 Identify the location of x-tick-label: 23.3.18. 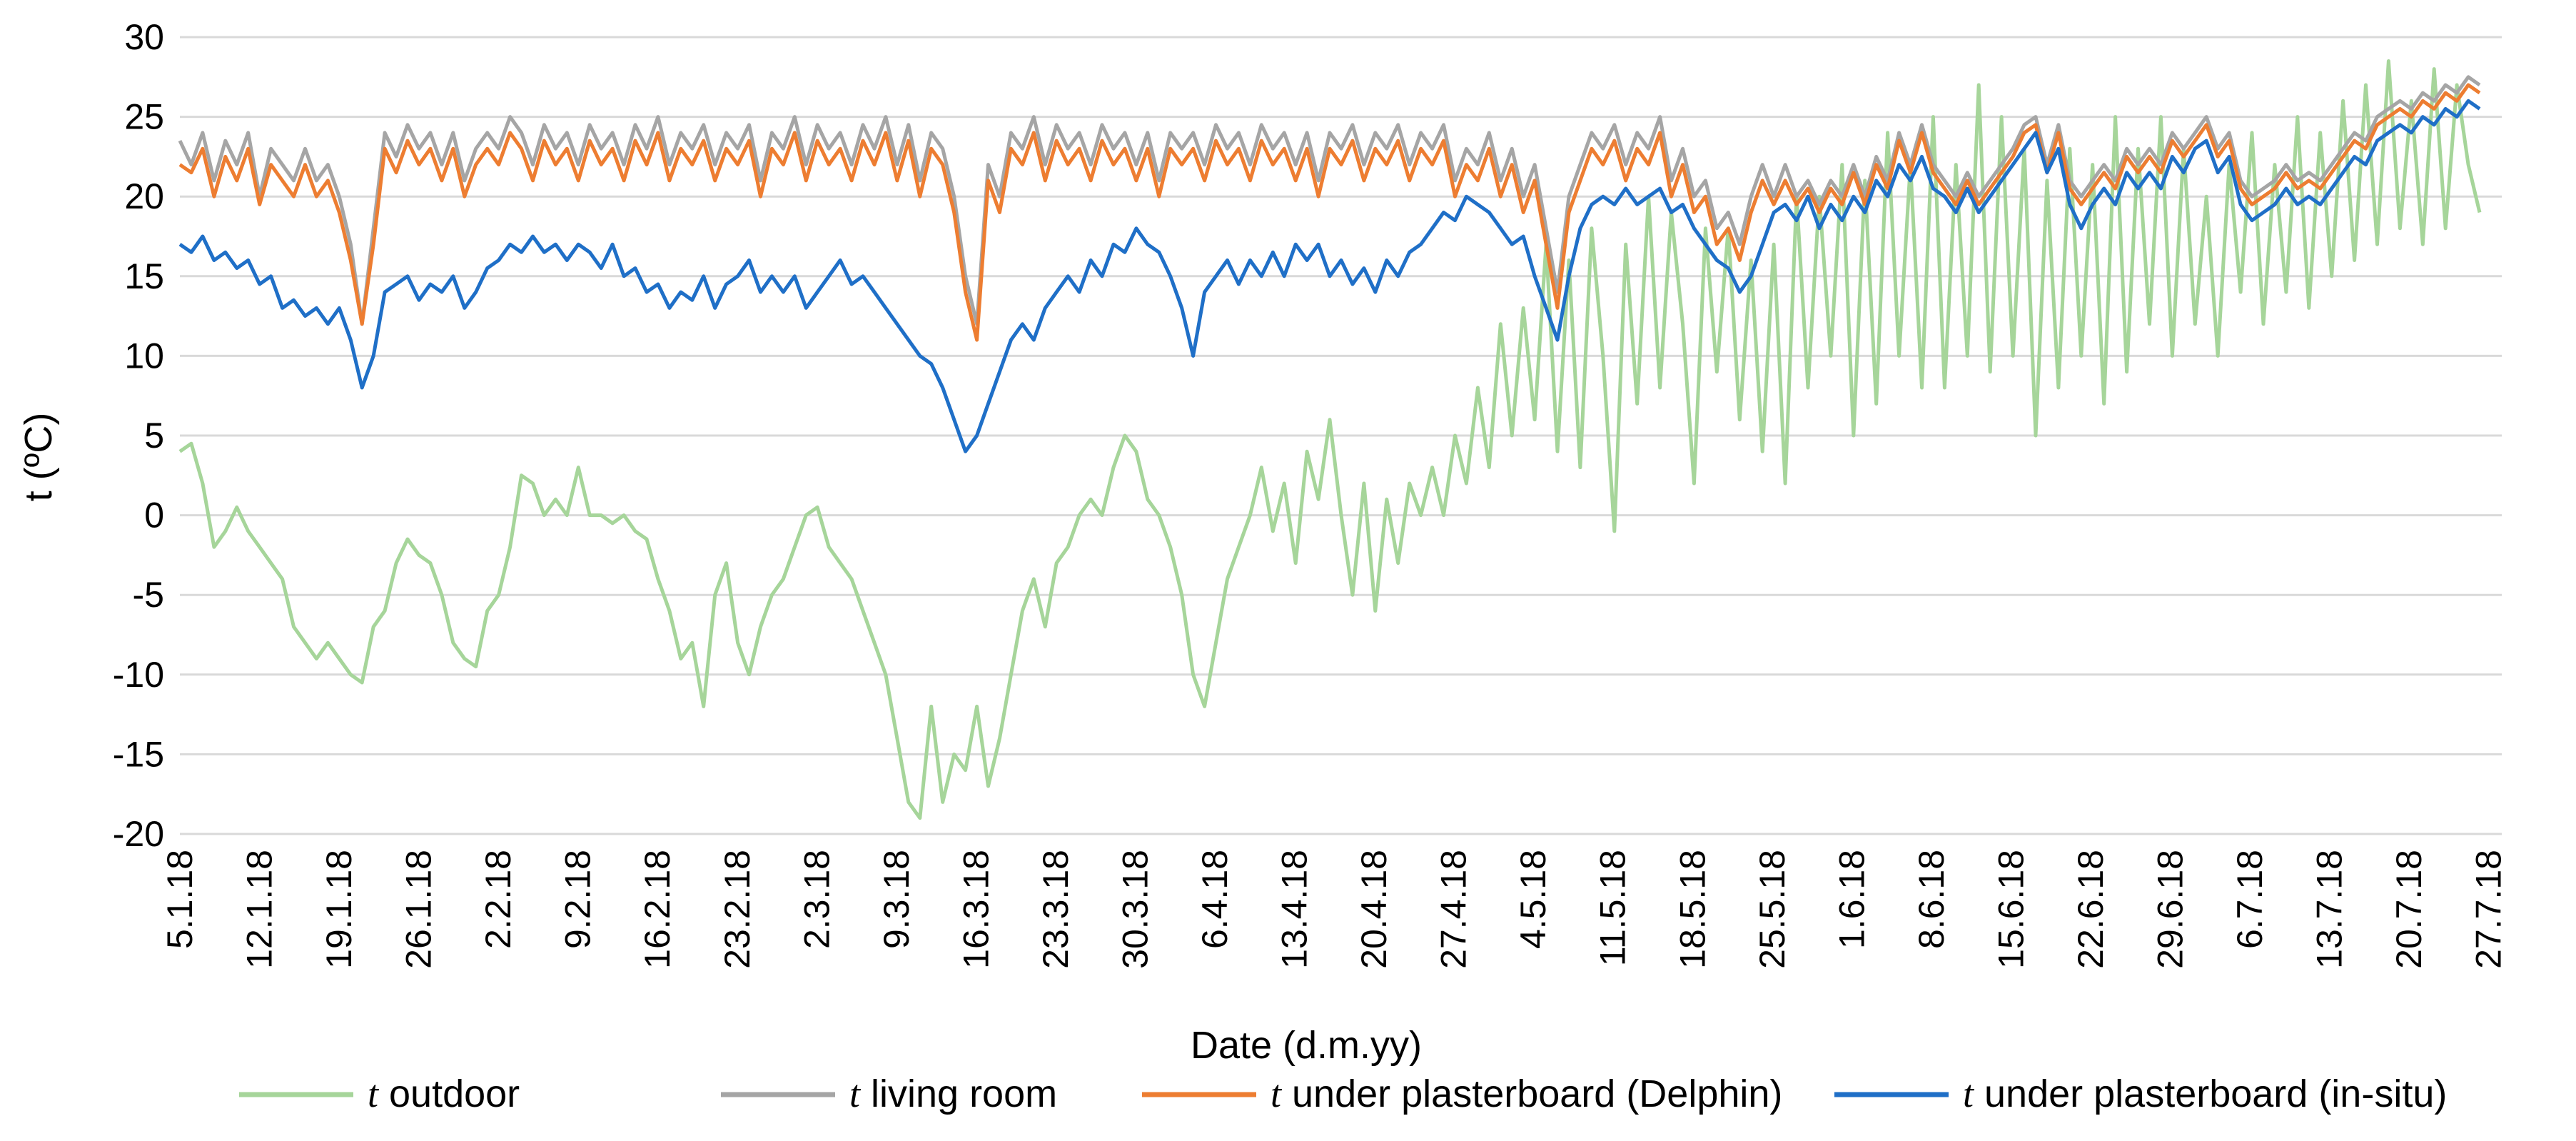
(1056, 909).